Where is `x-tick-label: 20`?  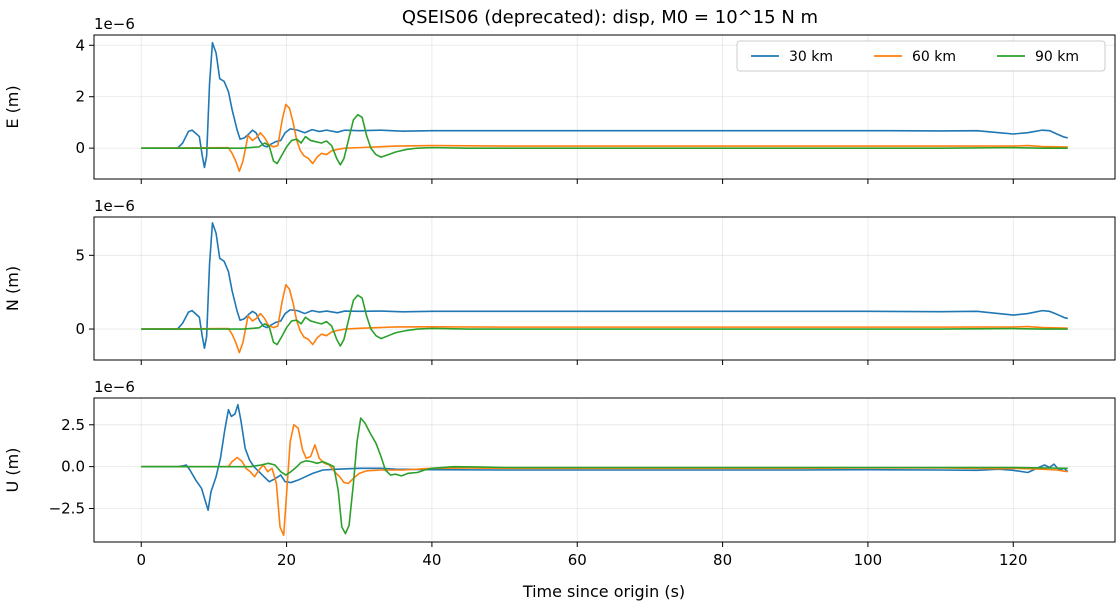 x-tick-label: 20 is located at coordinates (286, 560).